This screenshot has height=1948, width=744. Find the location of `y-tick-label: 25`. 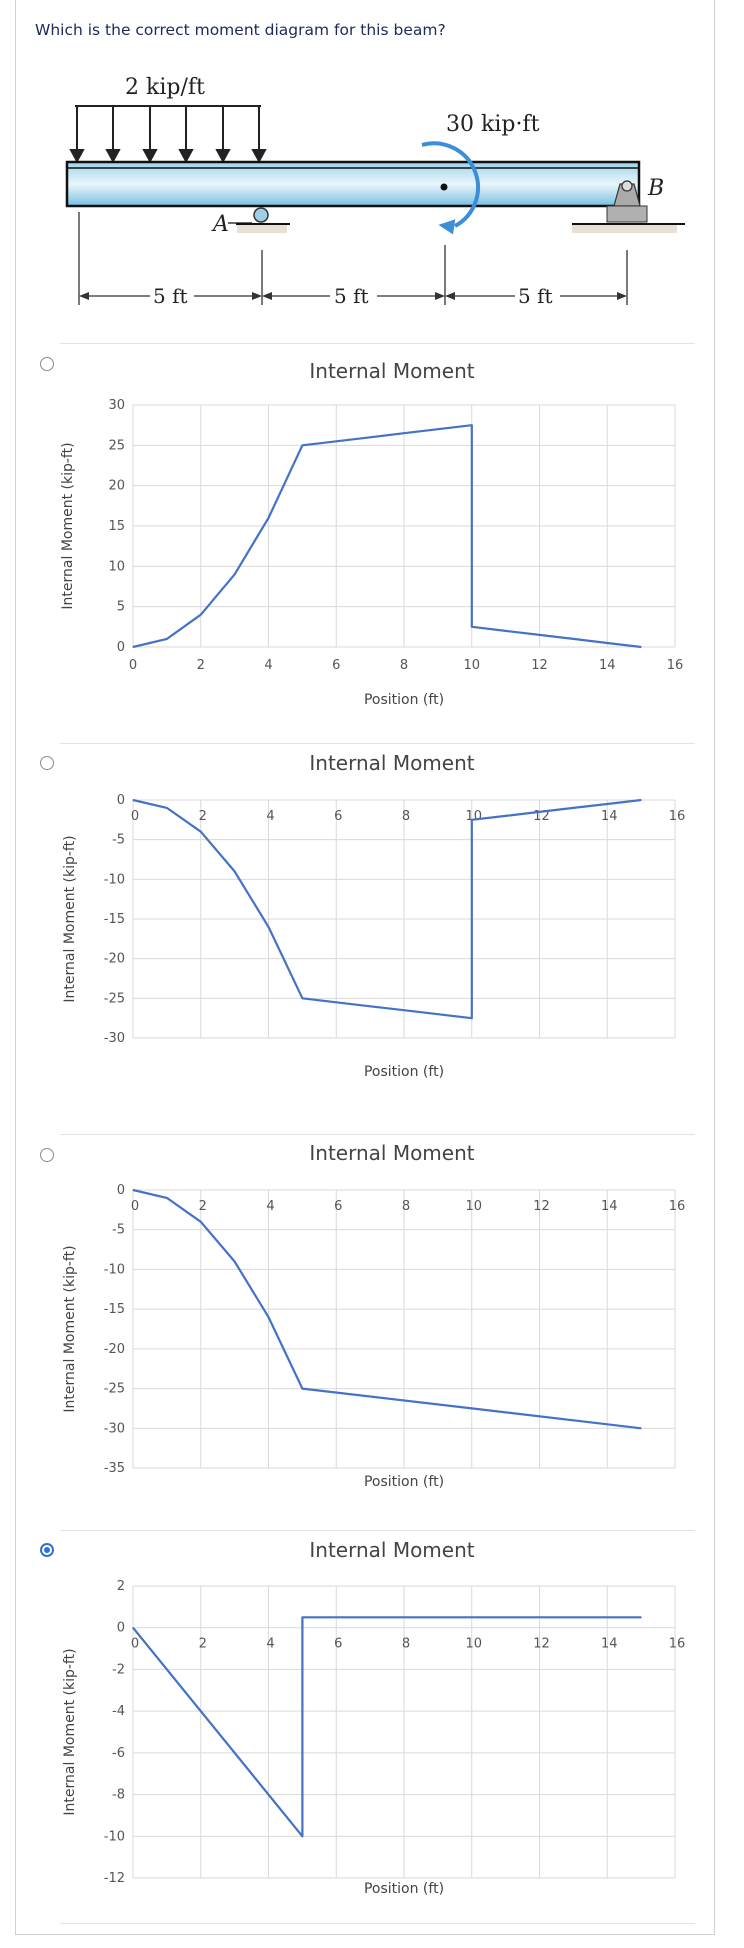

y-tick-label: 25 is located at coordinates (116, 445).